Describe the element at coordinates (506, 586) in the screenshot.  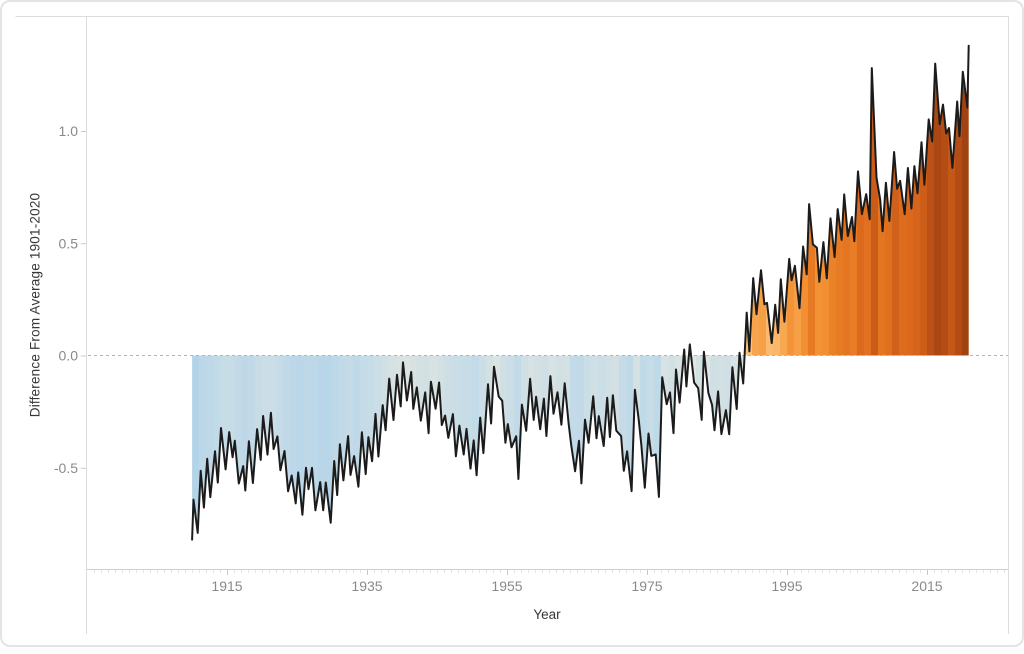
I see `x-tick-label: 1955` at that location.